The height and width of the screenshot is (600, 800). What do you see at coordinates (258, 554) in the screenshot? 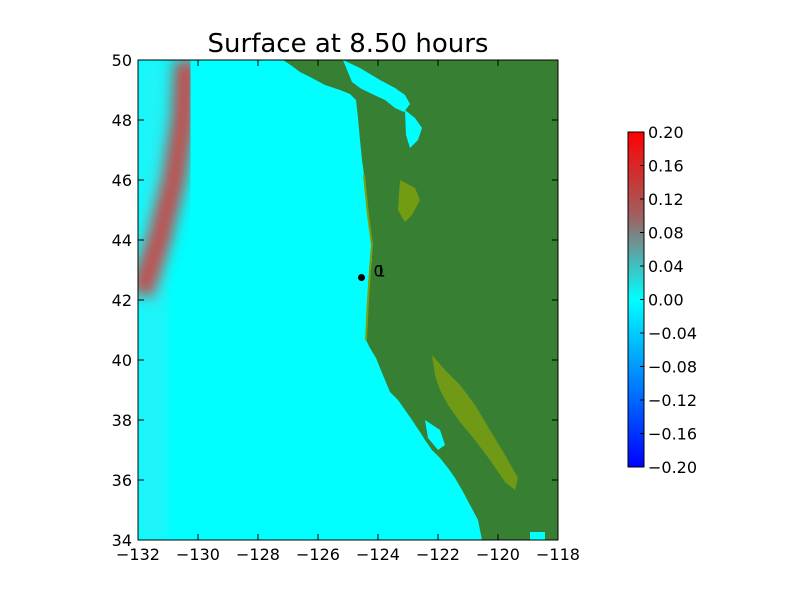
I see `x-tick-label: −128` at bounding box center [258, 554].